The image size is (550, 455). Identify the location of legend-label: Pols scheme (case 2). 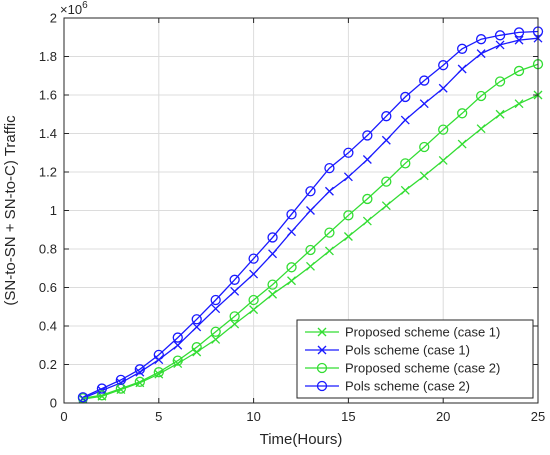
(407, 386).